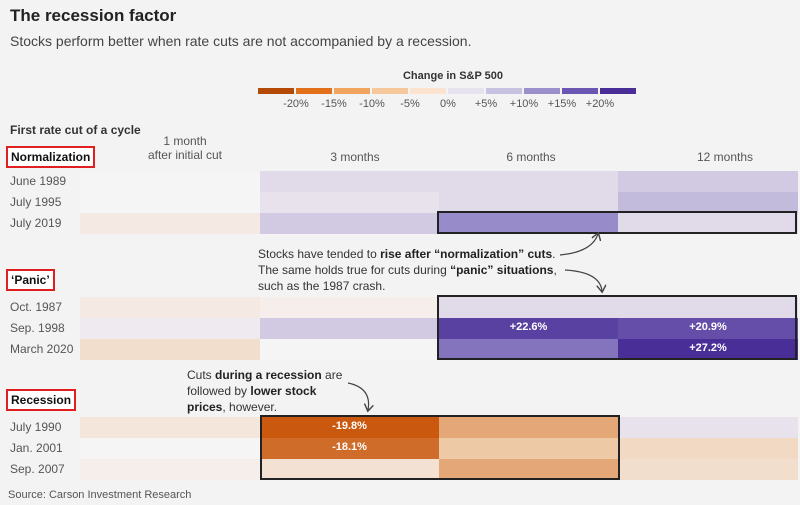  I want to click on row-label-sep-1998: Sep. 1998, so click(37, 328).